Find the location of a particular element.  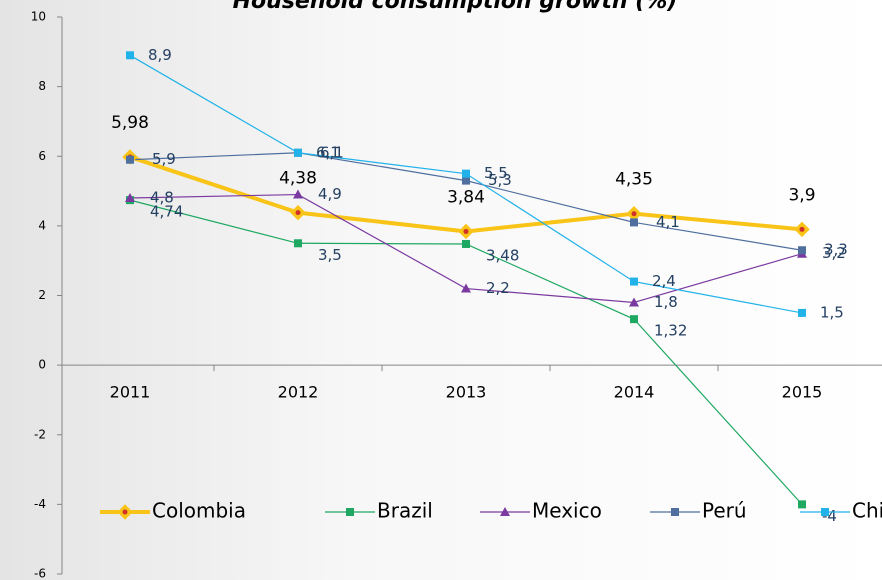

x-tick-label: 2011 is located at coordinates (130, 392).